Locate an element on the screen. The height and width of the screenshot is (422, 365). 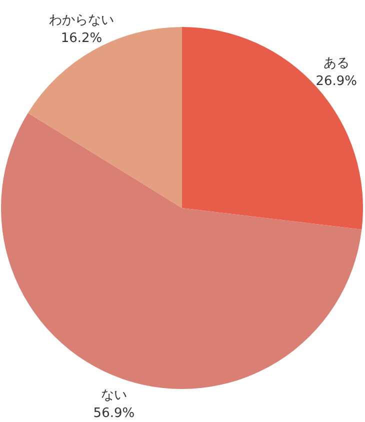
slice-label: ある is located at coordinates (336, 64).